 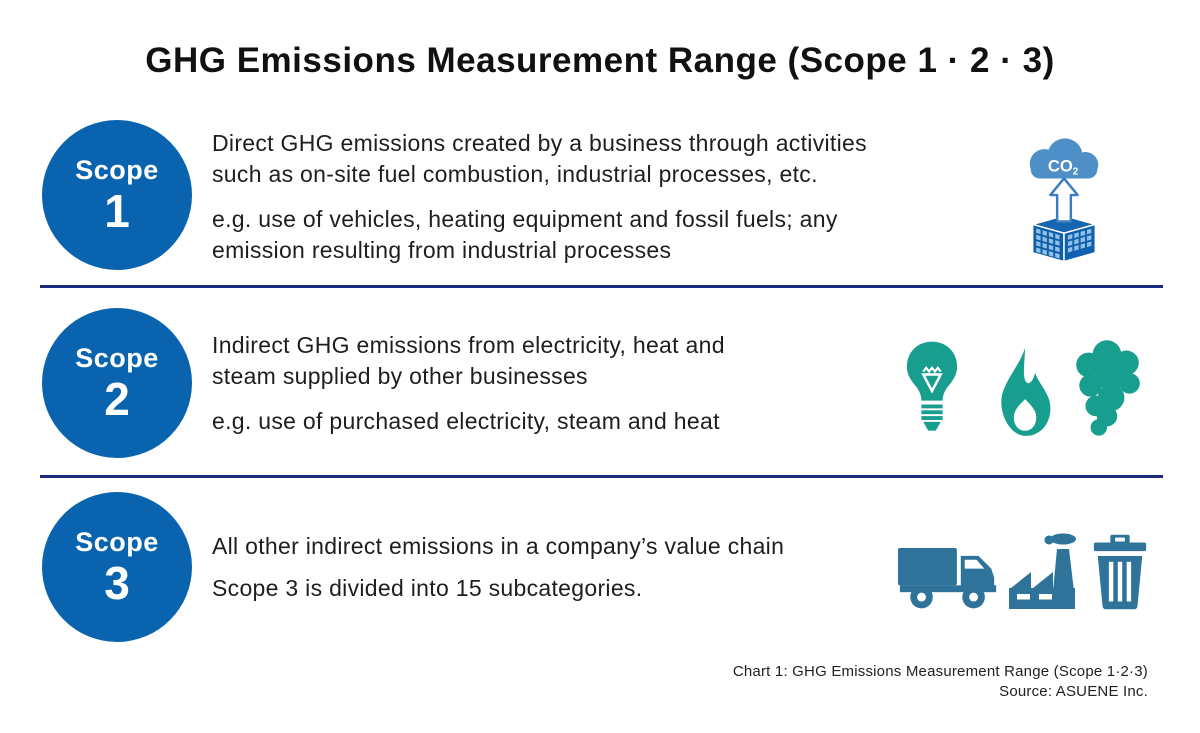 What do you see at coordinates (1026, 392) in the screenshot?
I see `flame-icon` at bounding box center [1026, 392].